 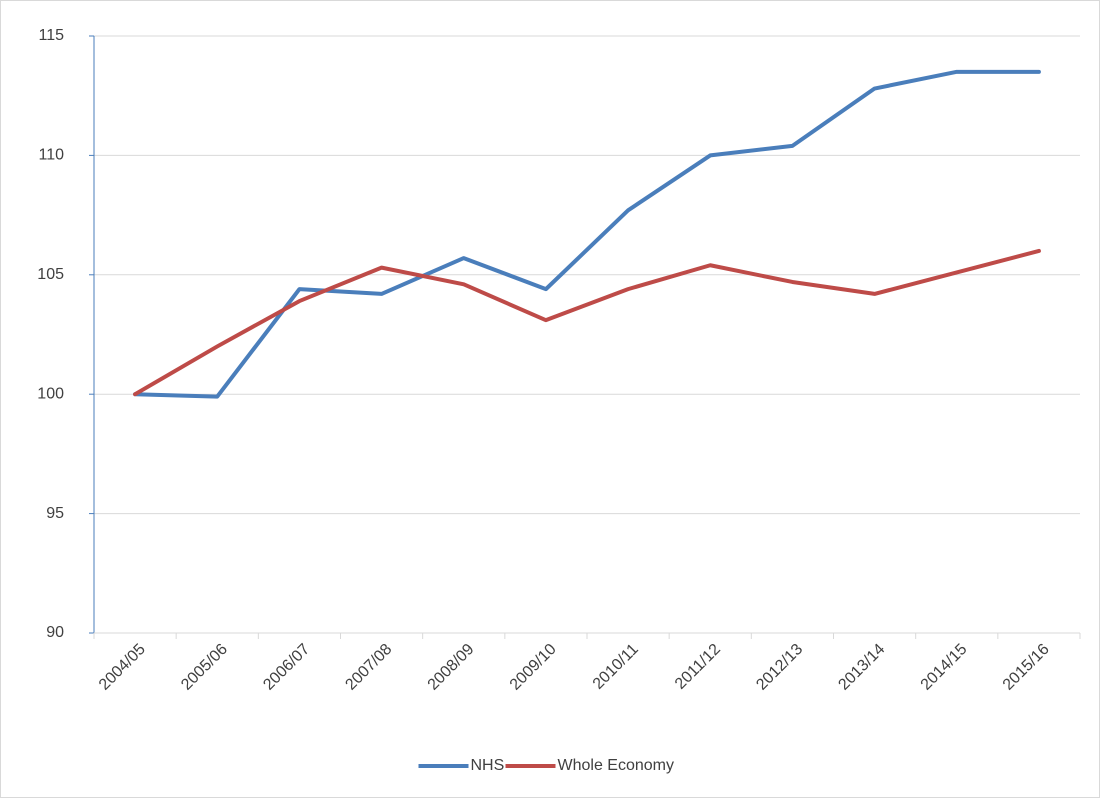 What do you see at coordinates (616, 765) in the screenshot?
I see `legend-label: Whole Economy` at bounding box center [616, 765].